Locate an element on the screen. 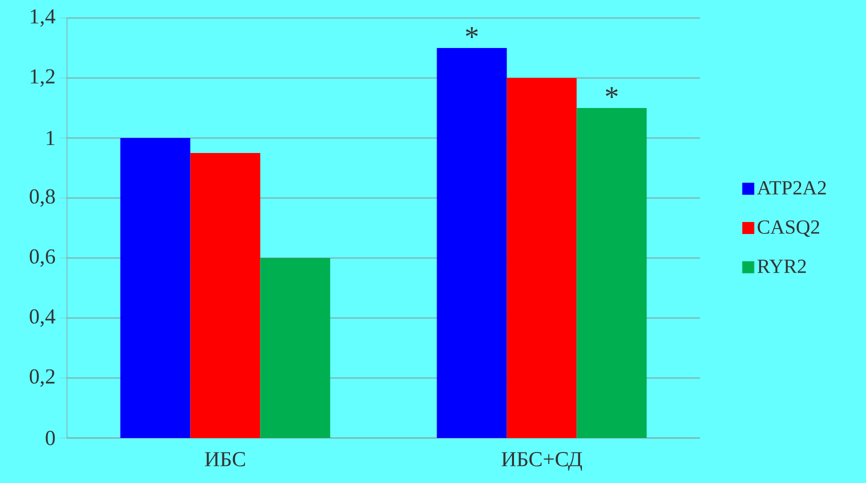 The width and height of the screenshot is (866, 483). y-tick-label: 0,6 is located at coordinates (42, 258).